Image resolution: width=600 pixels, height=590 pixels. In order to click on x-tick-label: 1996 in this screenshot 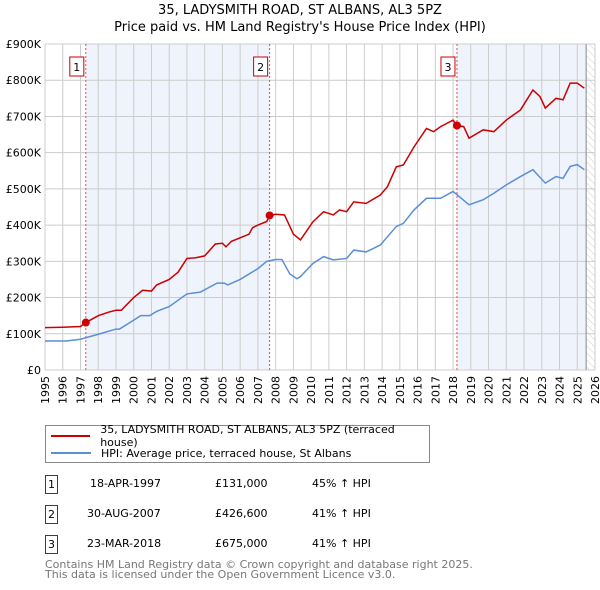, I will do `click(63, 390)`.